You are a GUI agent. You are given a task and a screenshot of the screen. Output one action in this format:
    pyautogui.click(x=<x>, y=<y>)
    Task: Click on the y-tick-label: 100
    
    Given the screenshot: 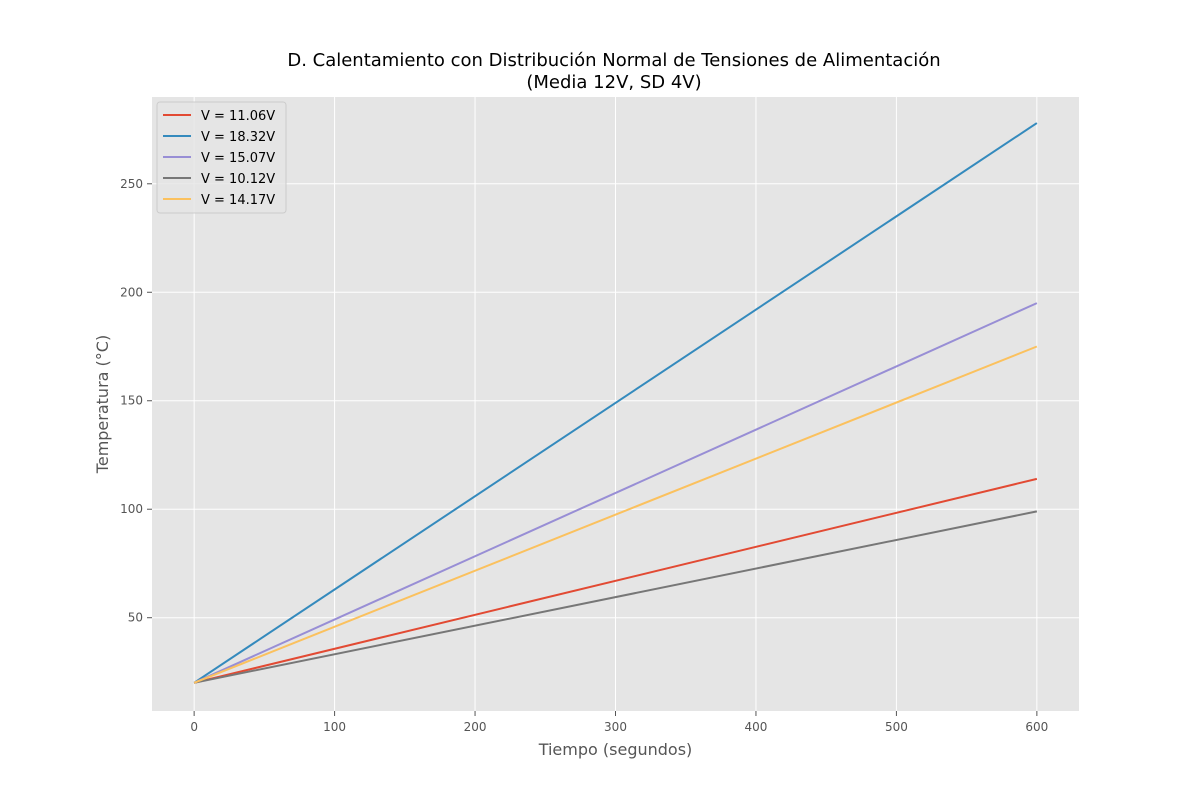 What is the action you would take?
    pyautogui.click(x=131, y=509)
    